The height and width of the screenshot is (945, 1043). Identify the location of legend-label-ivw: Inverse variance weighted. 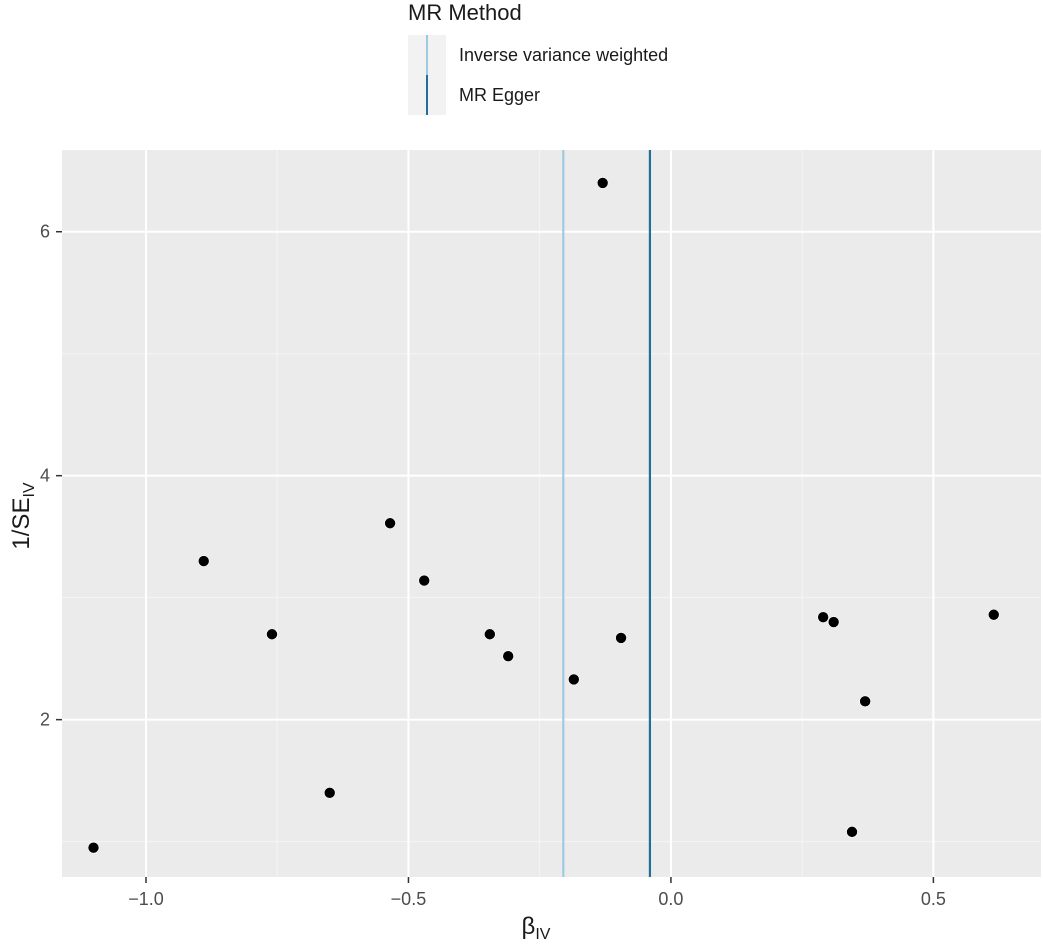
(563, 55).